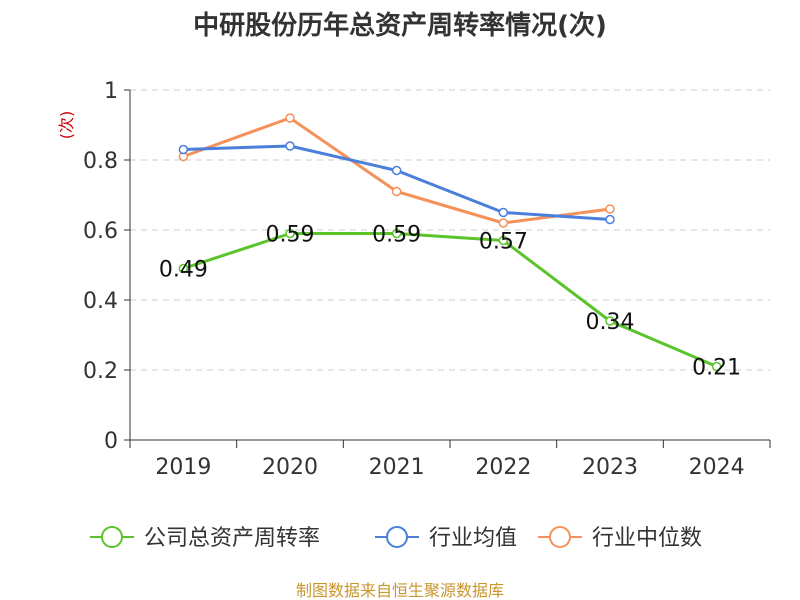  What do you see at coordinates (290, 467) in the screenshot?
I see `x-tick-label: 2020` at bounding box center [290, 467].